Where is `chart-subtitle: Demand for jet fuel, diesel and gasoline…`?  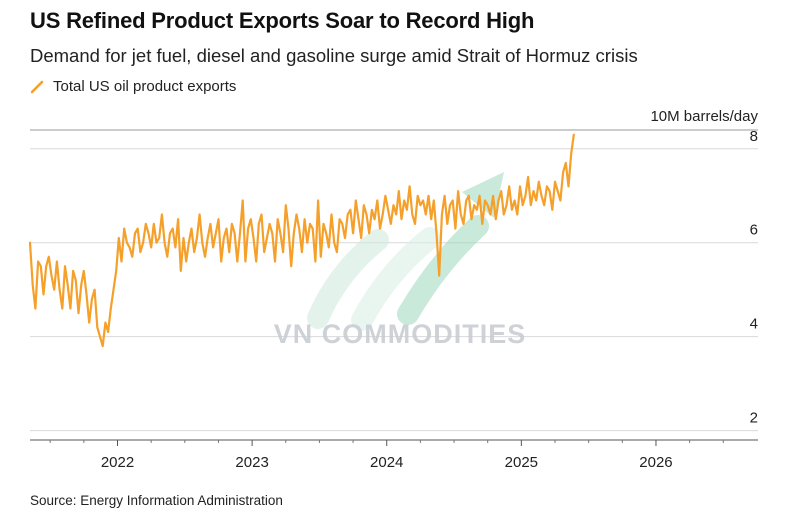
chart-subtitle: Demand for jet fuel, diesel and gasoline… is located at coordinates (334, 55).